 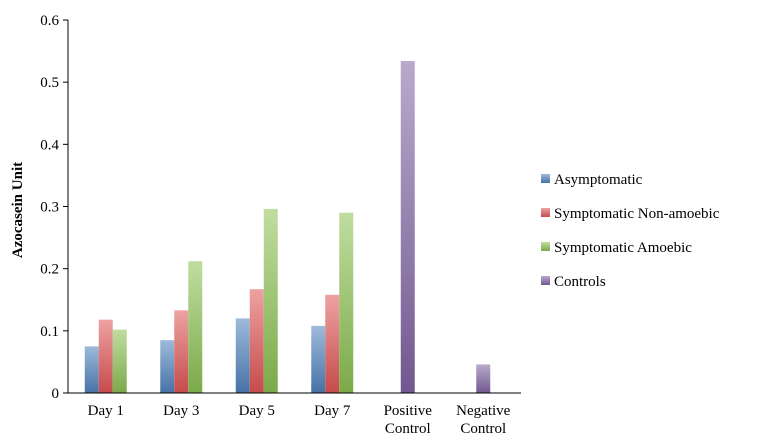 I want to click on y-tick-label: 0.5, so click(x=49, y=83).